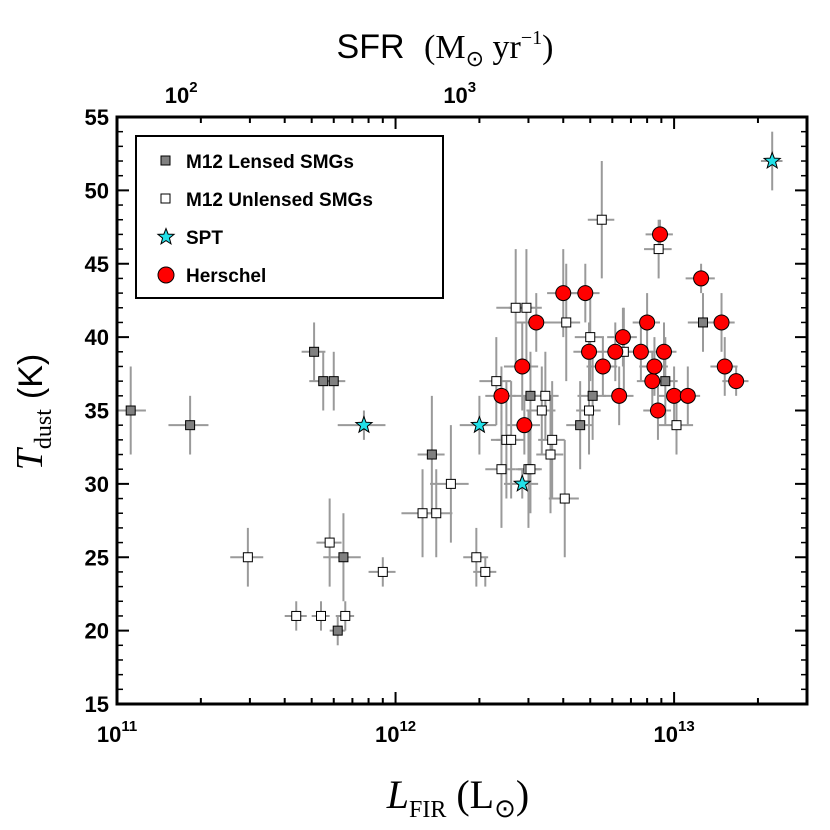 The width and height of the screenshot is (830, 830). Describe the element at coordinates (165, 198) in the screenshot. I see `legend-marker-unlensed` at that location.